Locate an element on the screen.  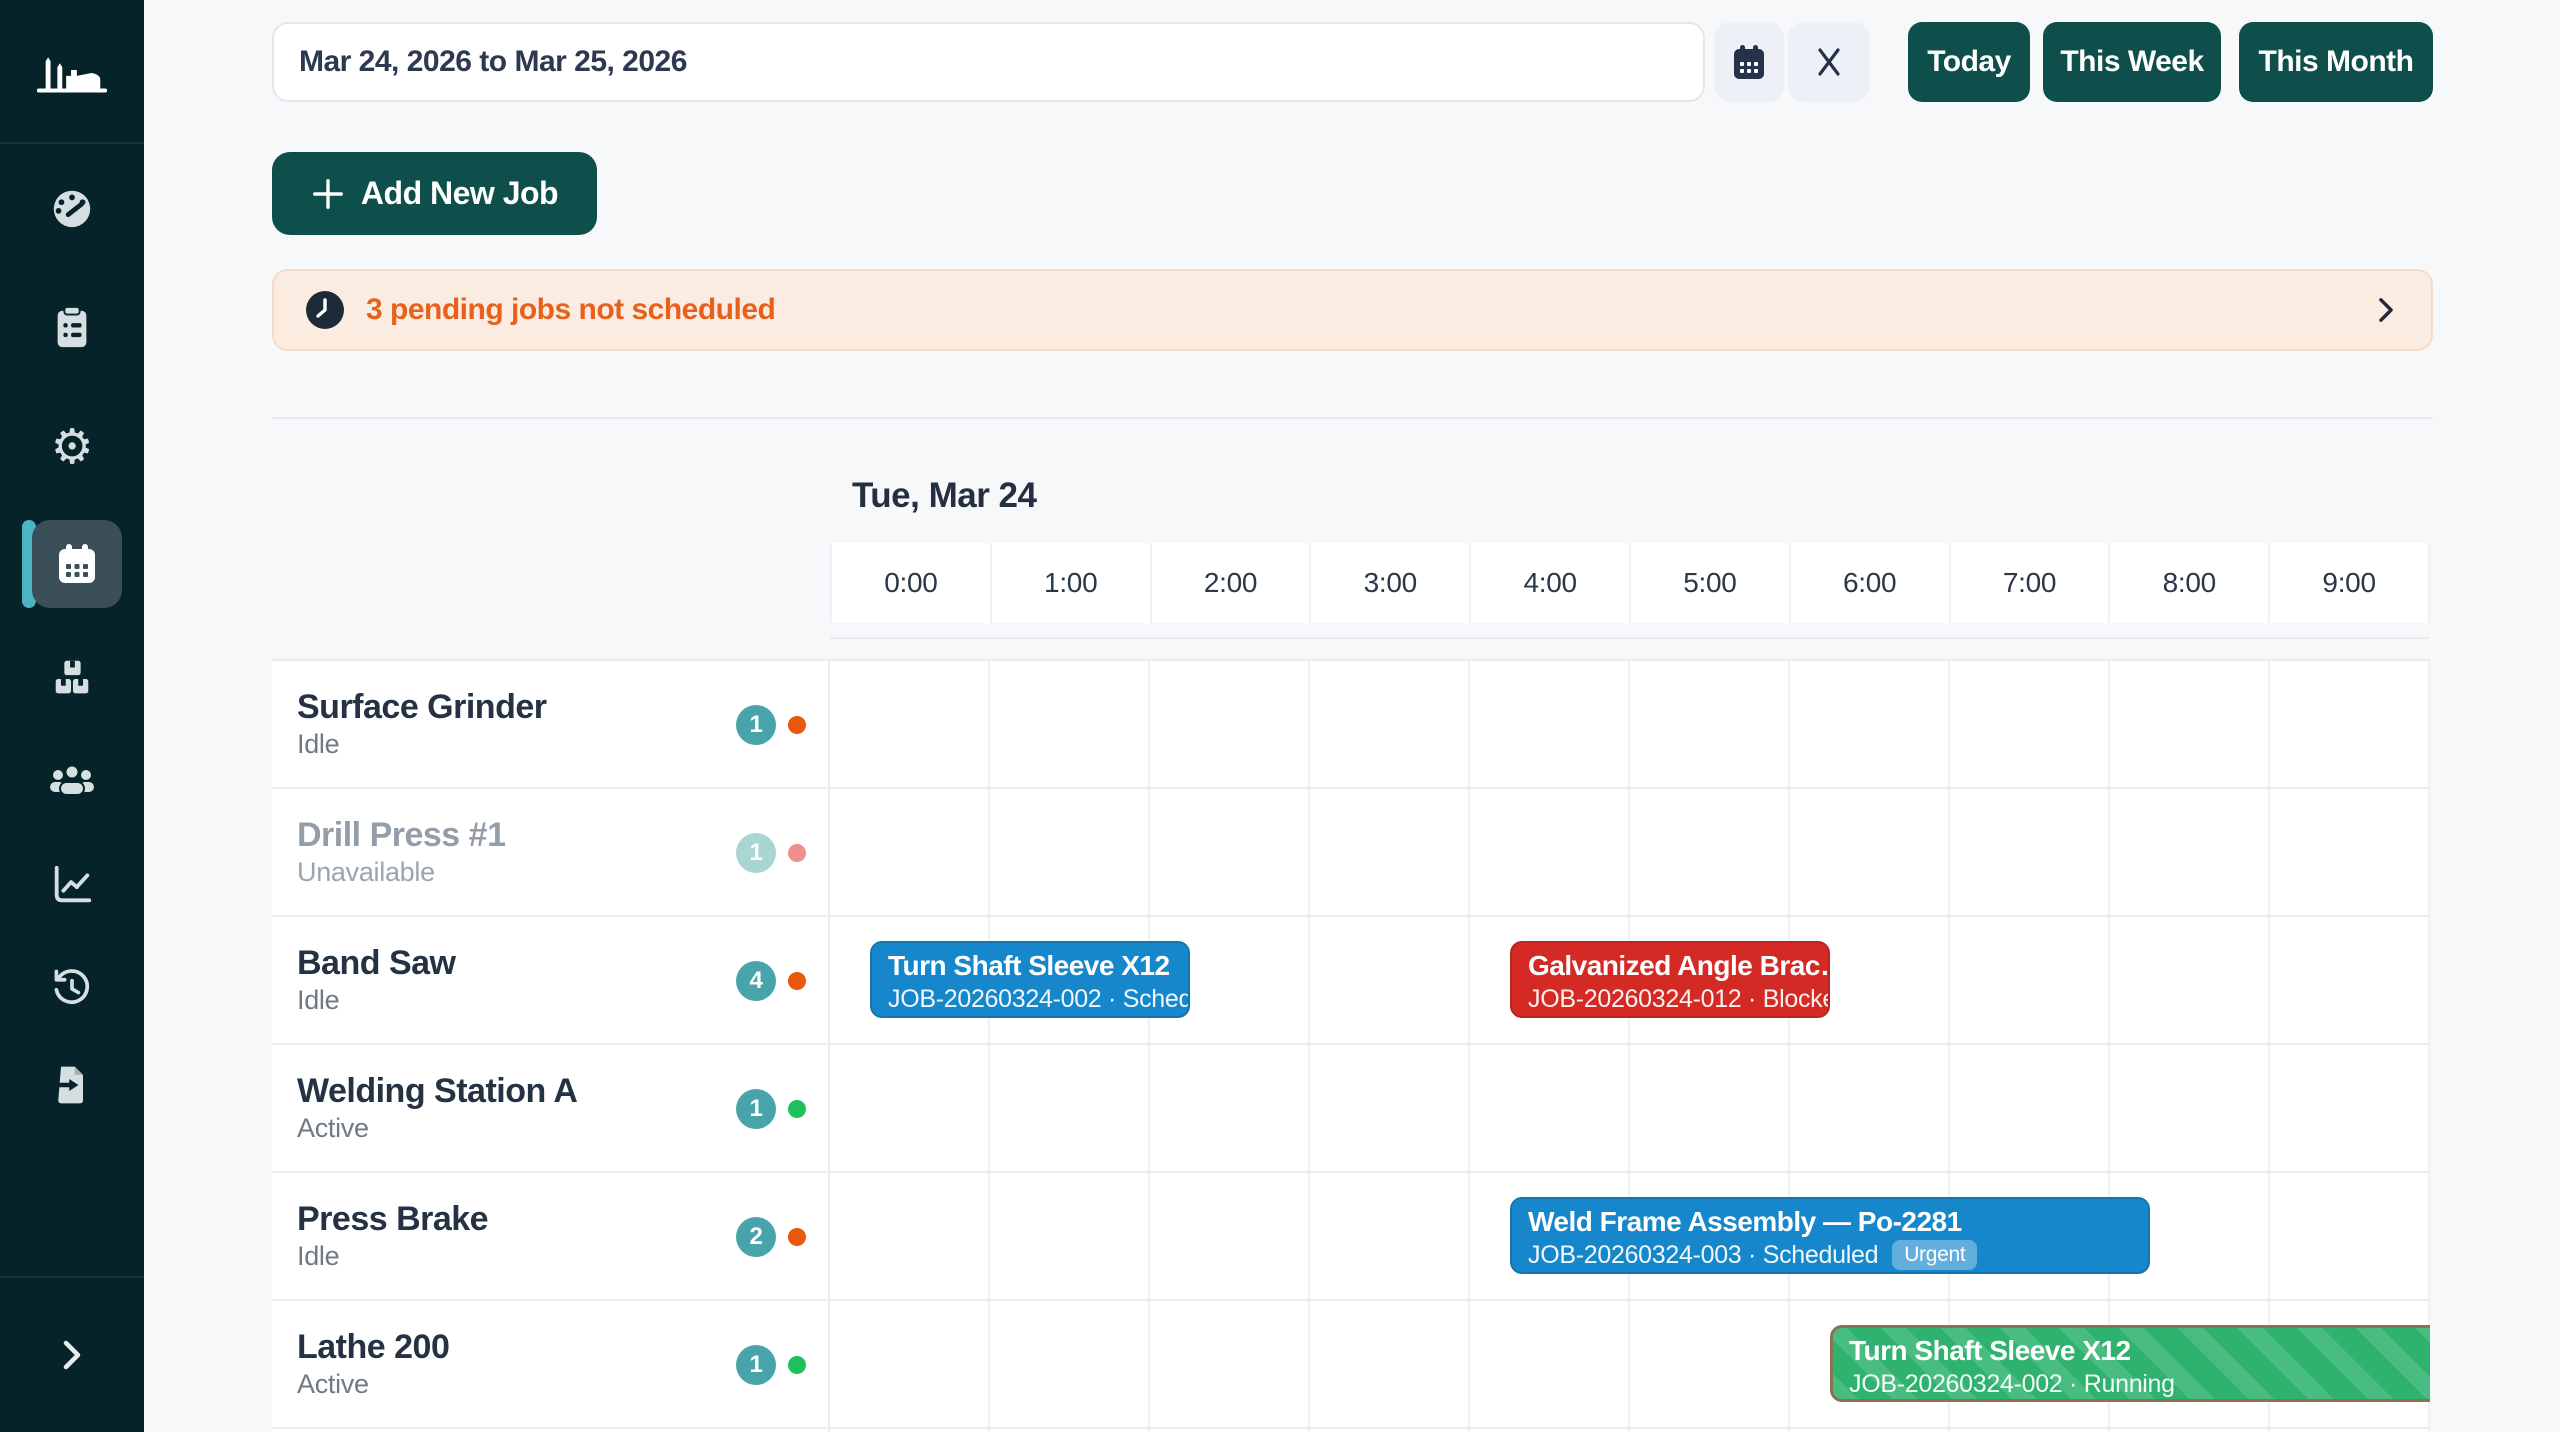
chart-line-icon is located at coordinates (73, 884).